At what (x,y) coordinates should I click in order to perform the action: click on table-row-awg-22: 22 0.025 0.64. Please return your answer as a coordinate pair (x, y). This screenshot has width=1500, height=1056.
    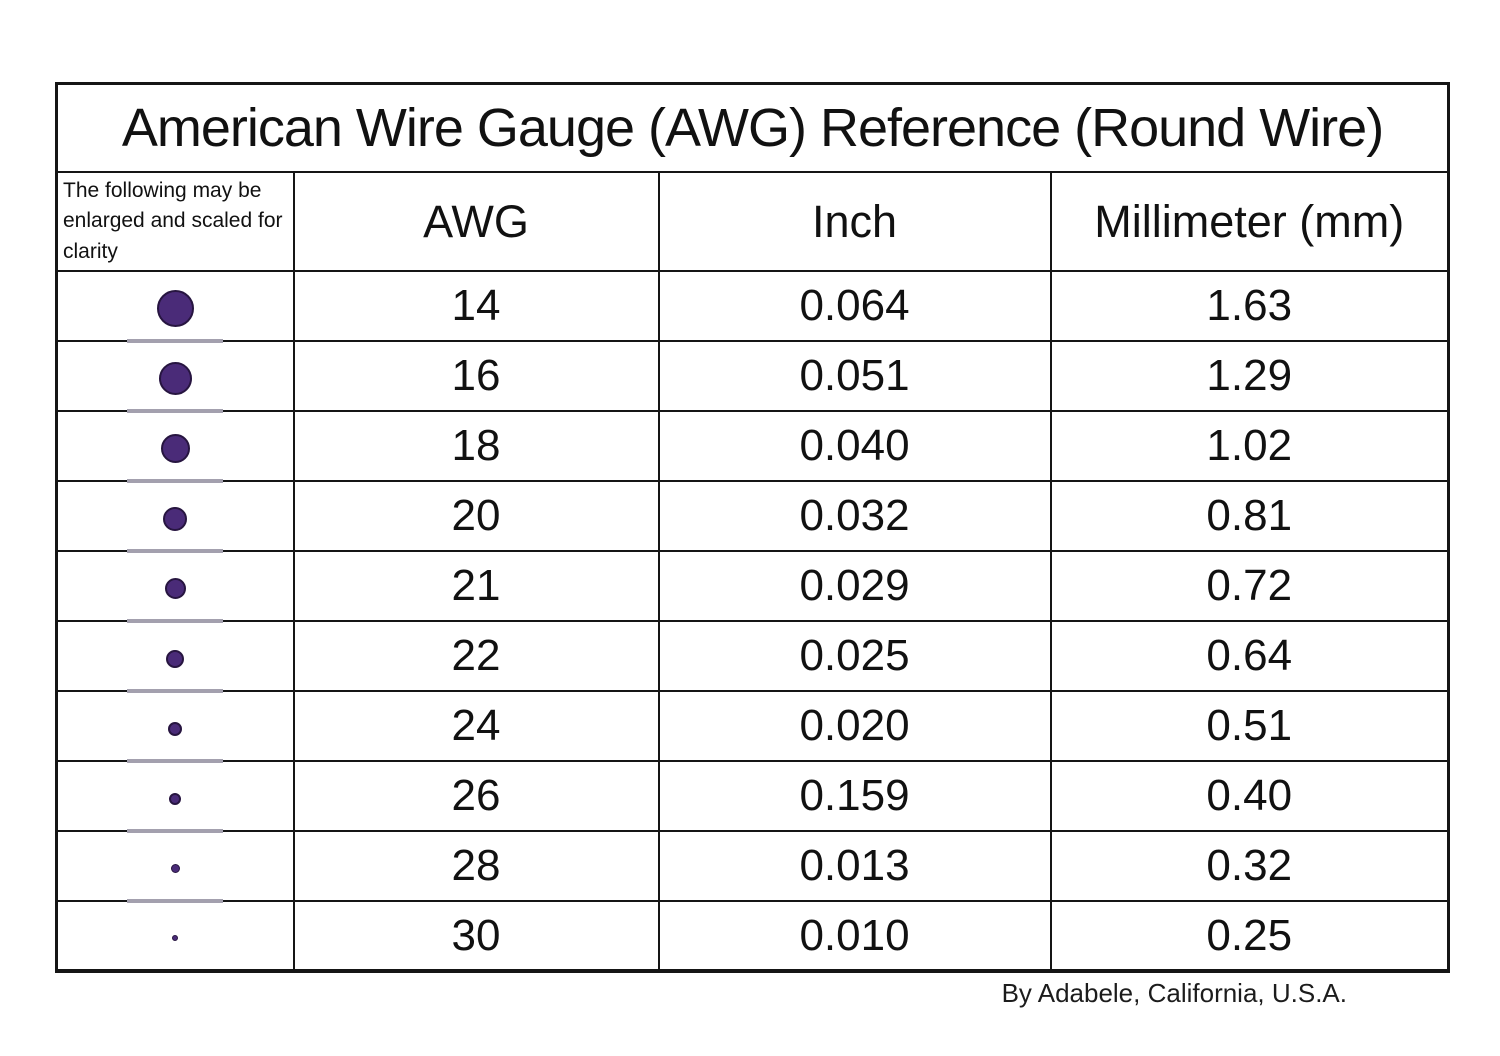
    Looking at the image, I should click on (752, 657).